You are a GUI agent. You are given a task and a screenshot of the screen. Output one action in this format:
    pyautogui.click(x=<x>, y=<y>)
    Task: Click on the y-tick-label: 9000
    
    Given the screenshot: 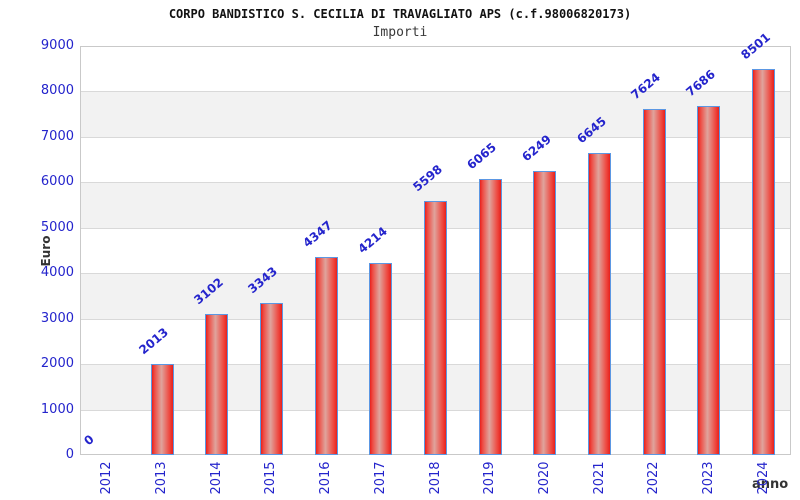 What is the action you would take?
    pyautogui.click(x=57, y=45)
    